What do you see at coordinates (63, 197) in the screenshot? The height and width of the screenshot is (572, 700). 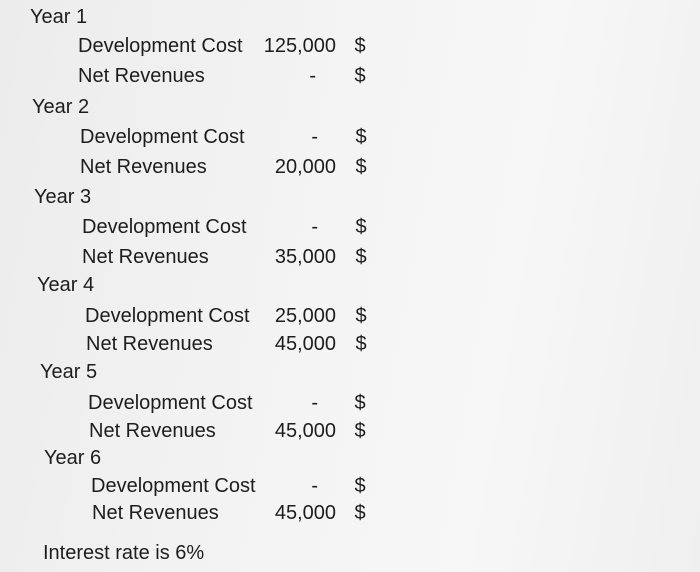 I see `year-3-label: Year 3` at bounding box center [63, 197].